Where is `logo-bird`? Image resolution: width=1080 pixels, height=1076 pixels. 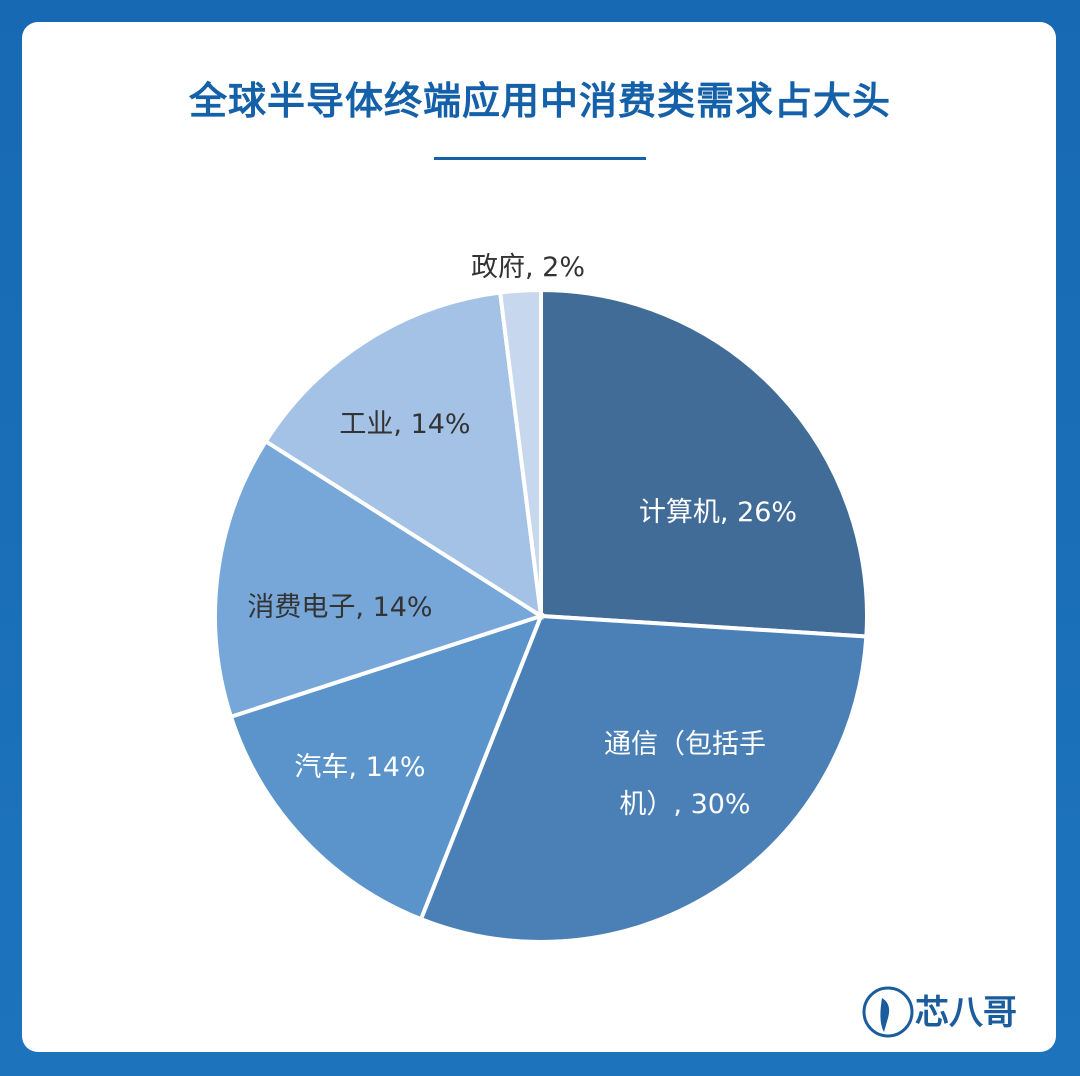
logo-bird is located at coordinates (885, 1015).